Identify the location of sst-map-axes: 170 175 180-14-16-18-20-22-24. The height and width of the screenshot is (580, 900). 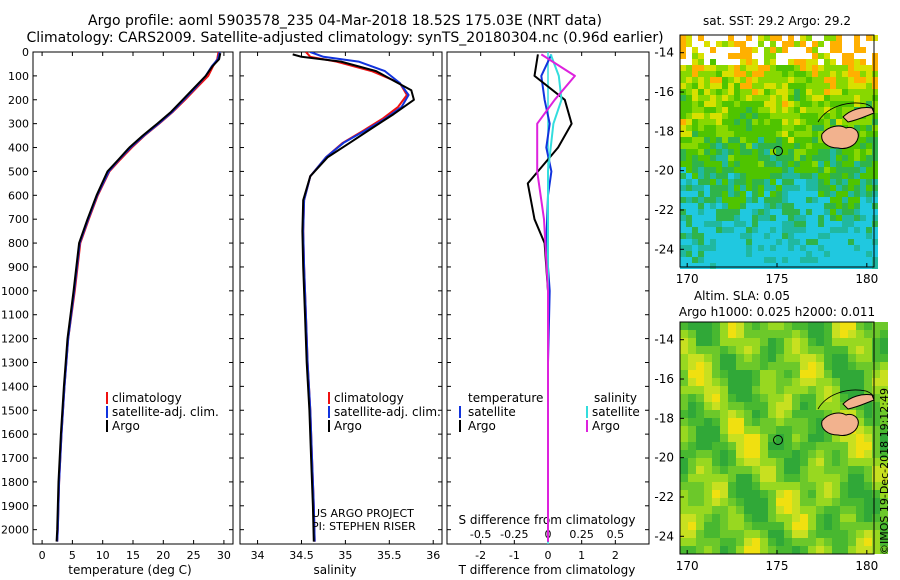
(766, 166).